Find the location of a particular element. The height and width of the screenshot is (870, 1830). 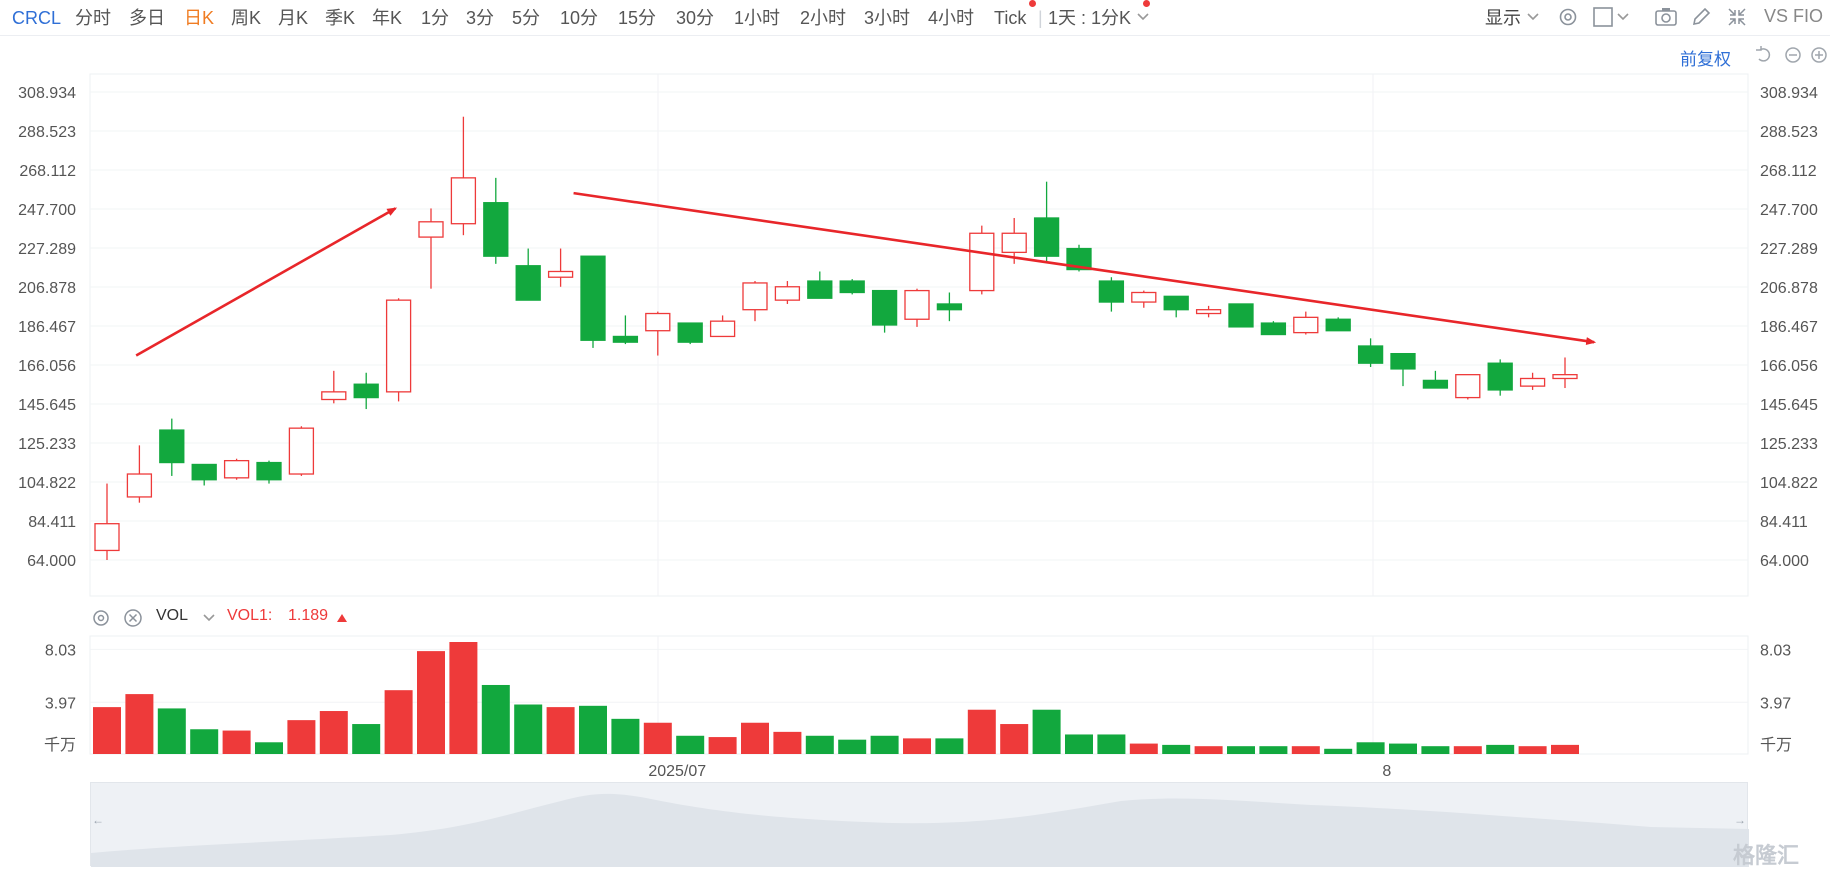

triangle-up-icon is located at coordinates (342, 618).